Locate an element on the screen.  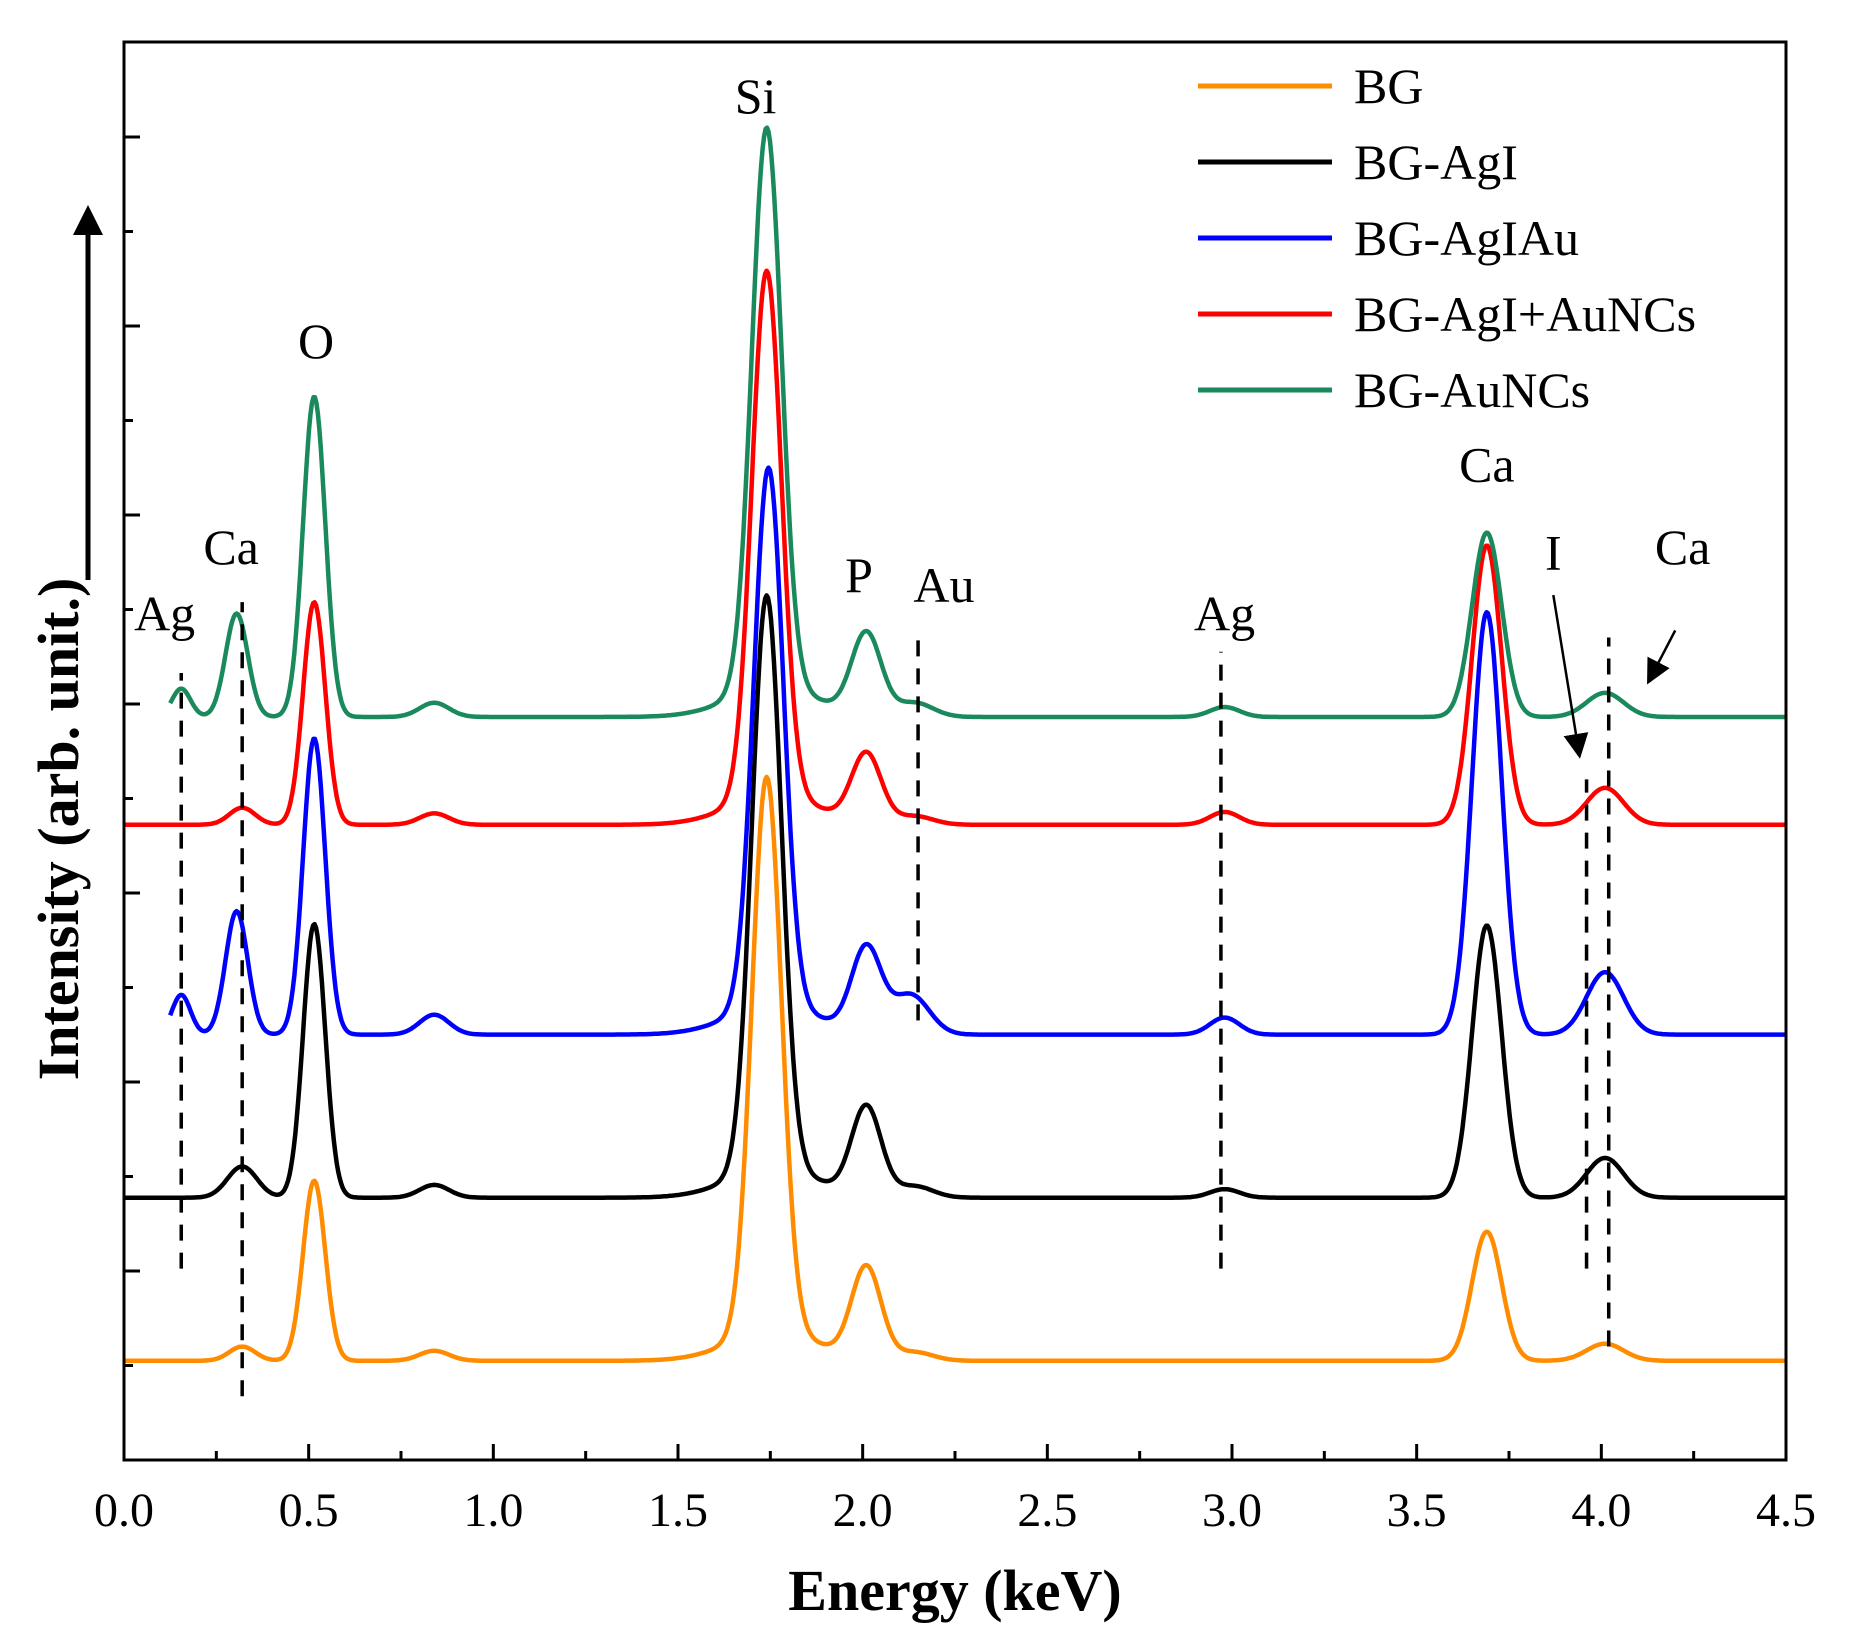
x-axis-ticks: 0.0 0.5 1.0 1.5 2.0 2.5 3.0 3.5 4.0 4.5 is located at coordinates (955, 1490).